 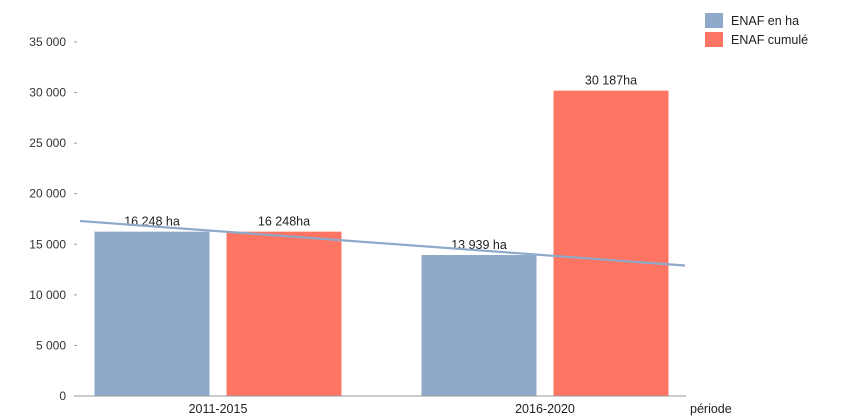 I want to click on y-tick-label: 35 000, so click(x=47, y=42).